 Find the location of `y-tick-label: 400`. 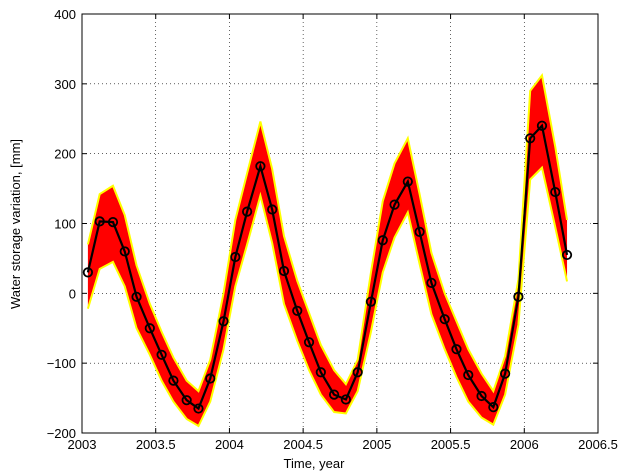

y-tick-label: 400 is located at coordinates (65, 14).